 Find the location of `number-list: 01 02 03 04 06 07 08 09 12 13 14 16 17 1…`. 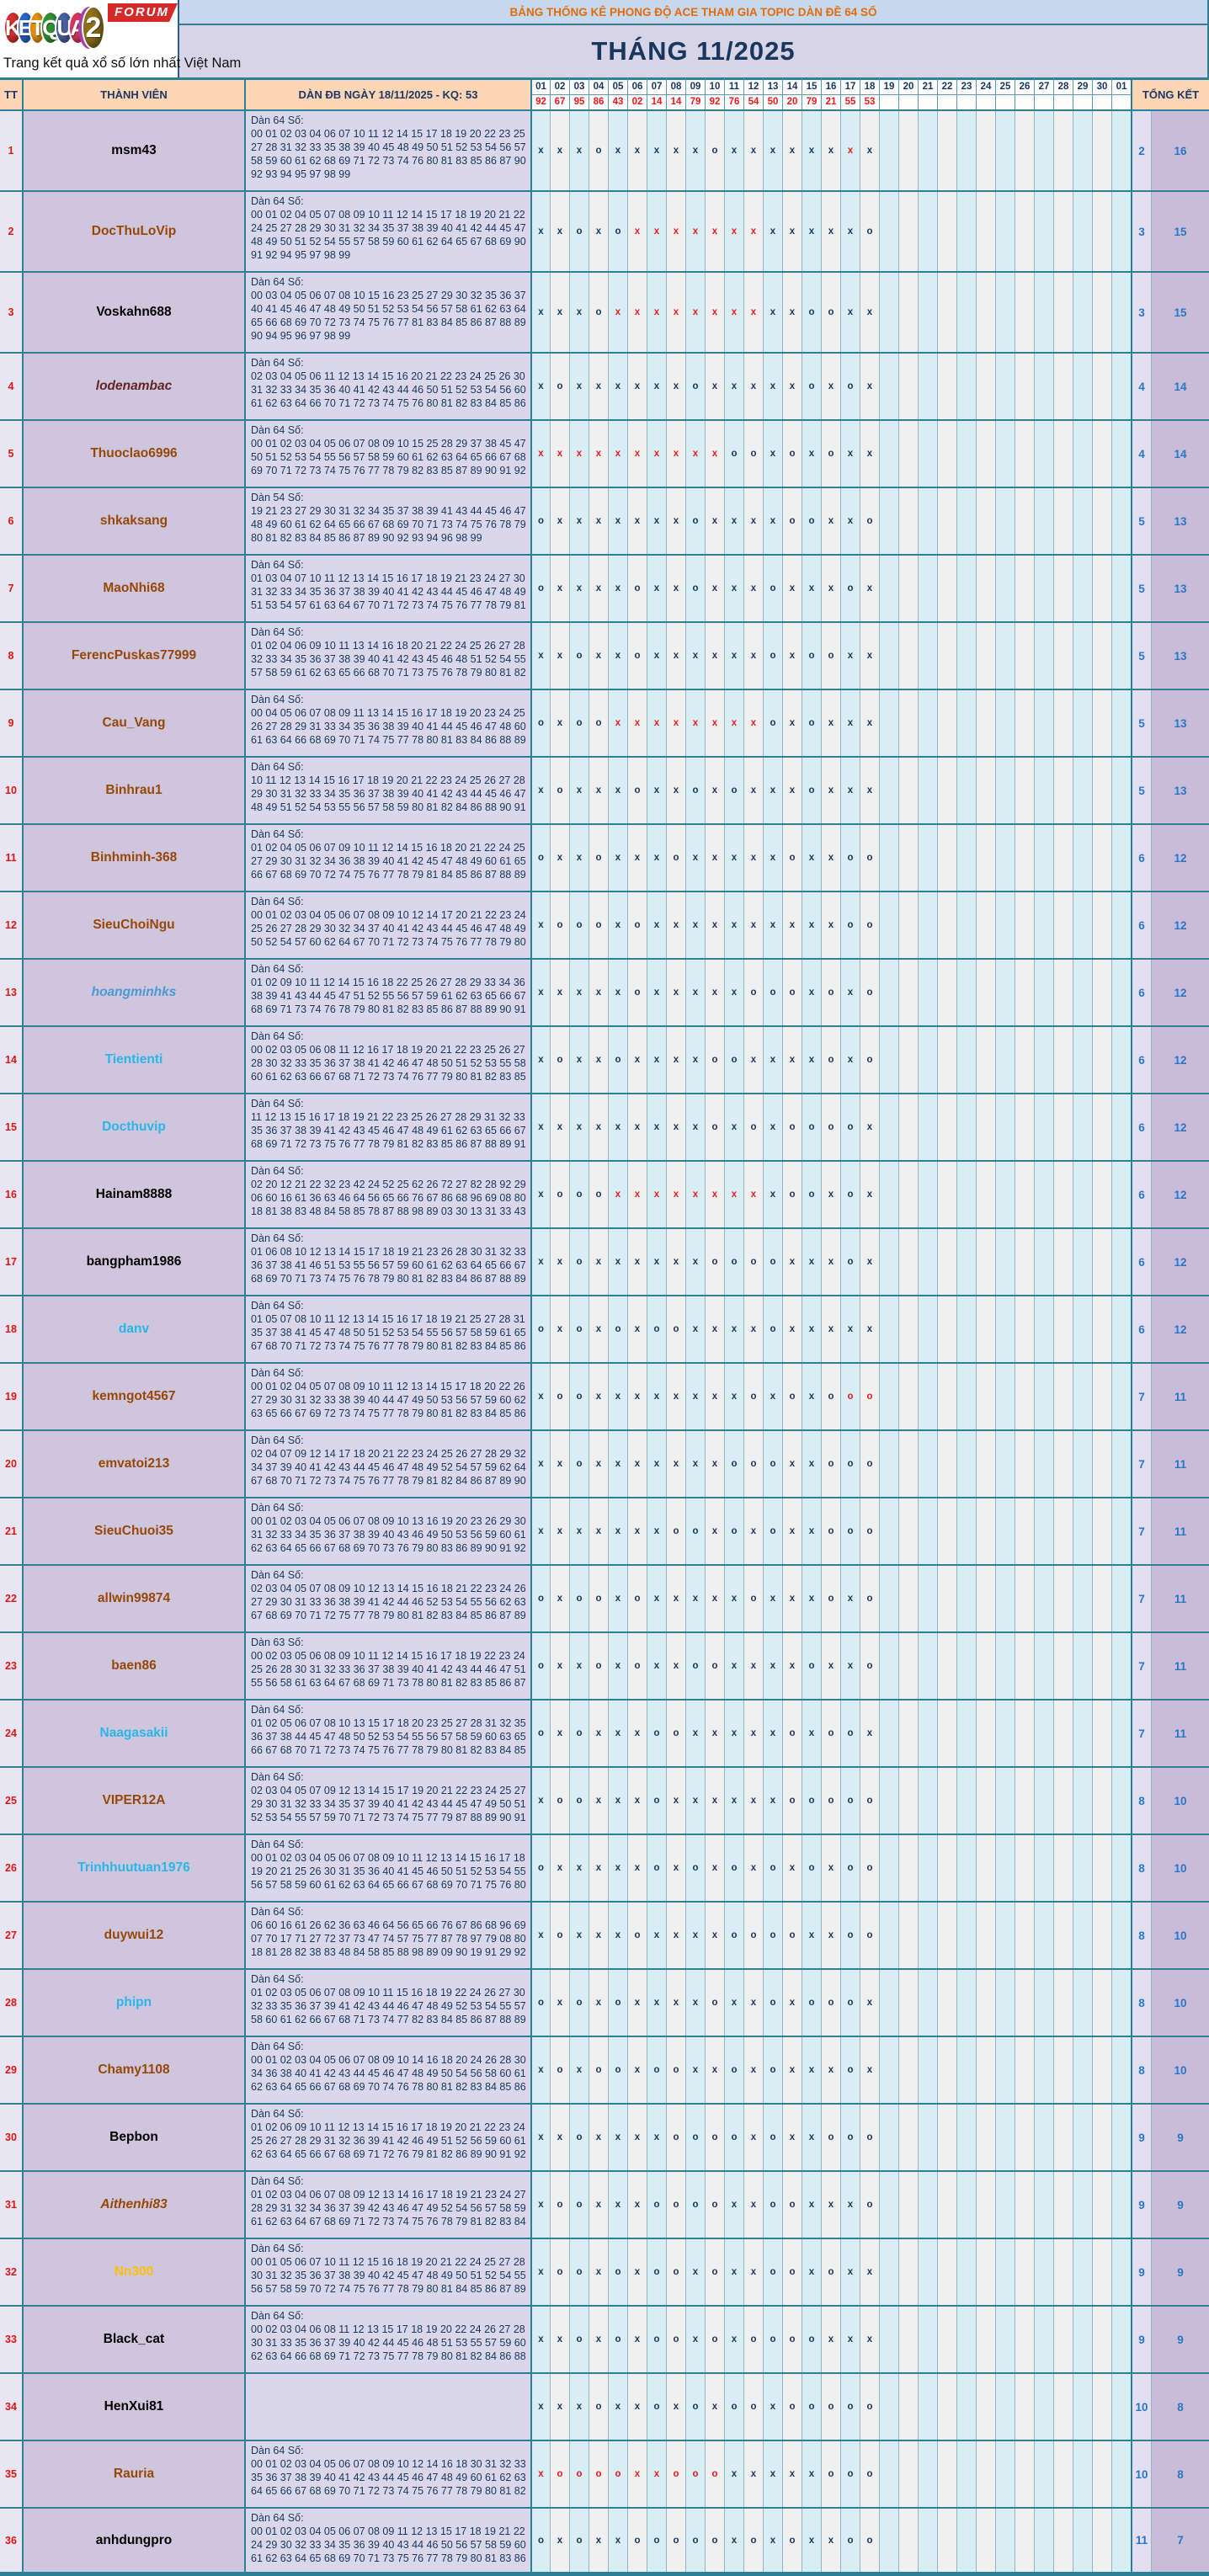

number-list: 01 02 03 04 06 07 08 09 12 13 14 16 17 1… is located at coordinates (389, 2208).